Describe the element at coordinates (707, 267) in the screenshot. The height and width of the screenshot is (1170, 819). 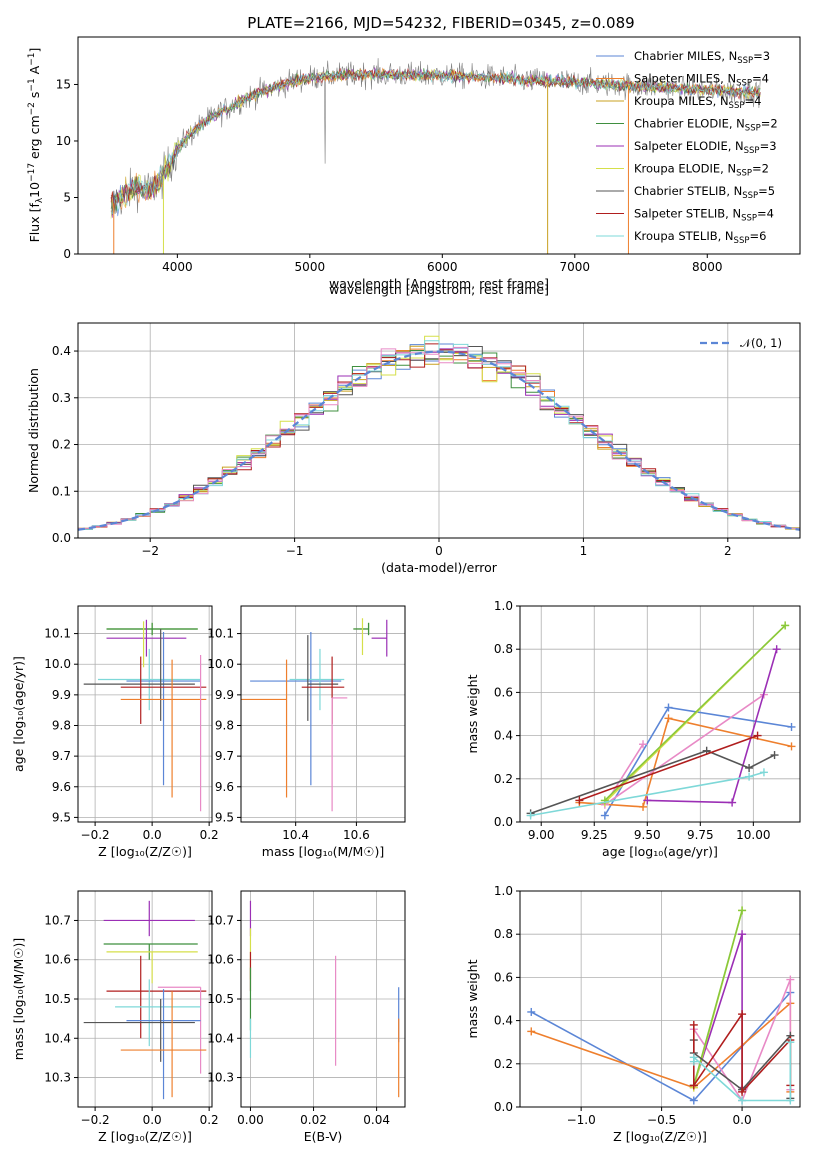
I see `x-tick-label: 8000` at that location.